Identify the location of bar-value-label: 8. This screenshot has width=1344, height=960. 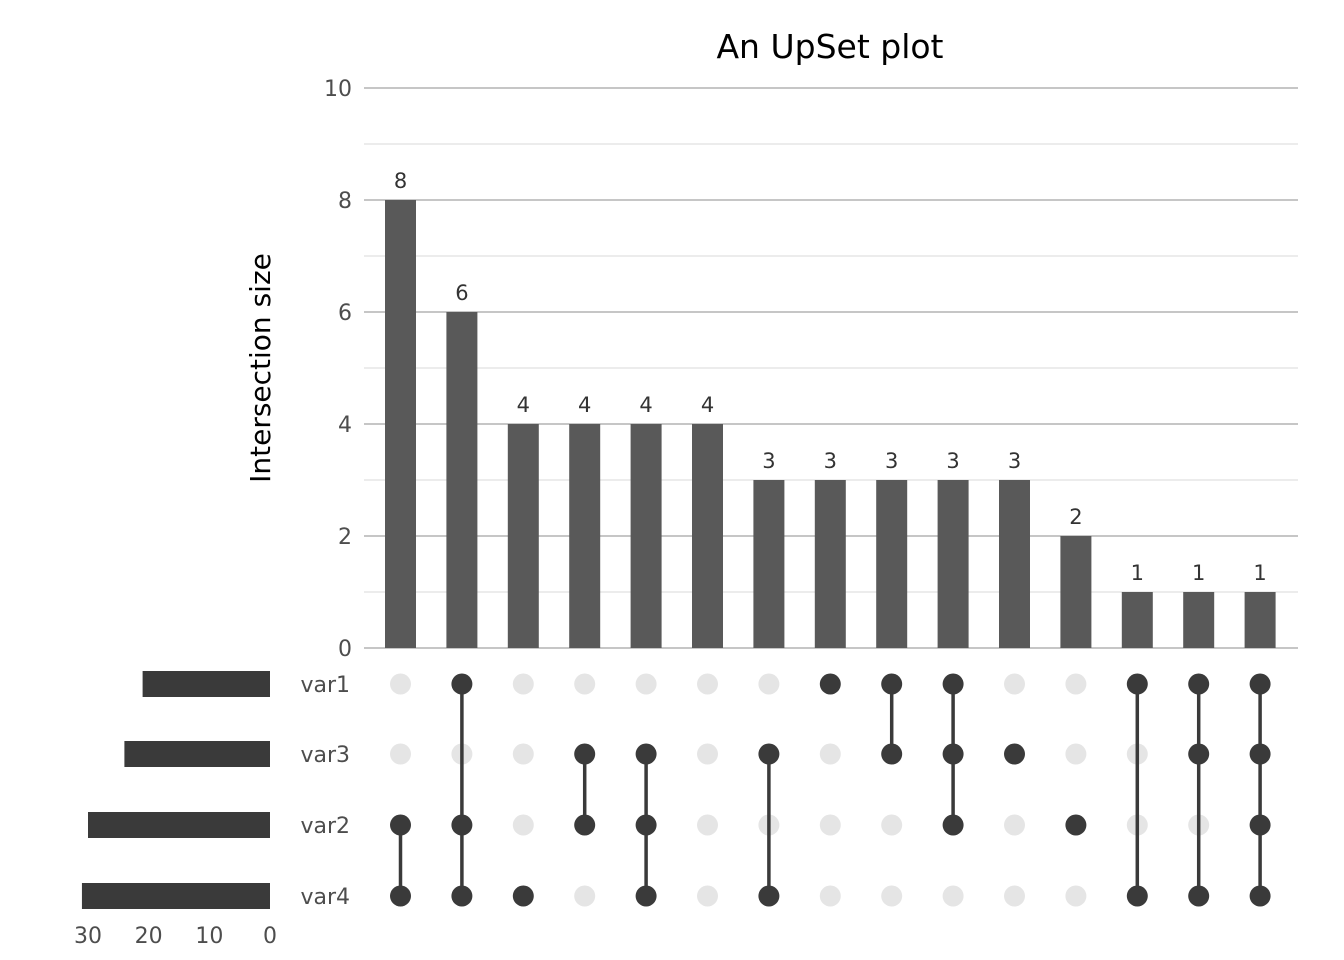
(400, 181).